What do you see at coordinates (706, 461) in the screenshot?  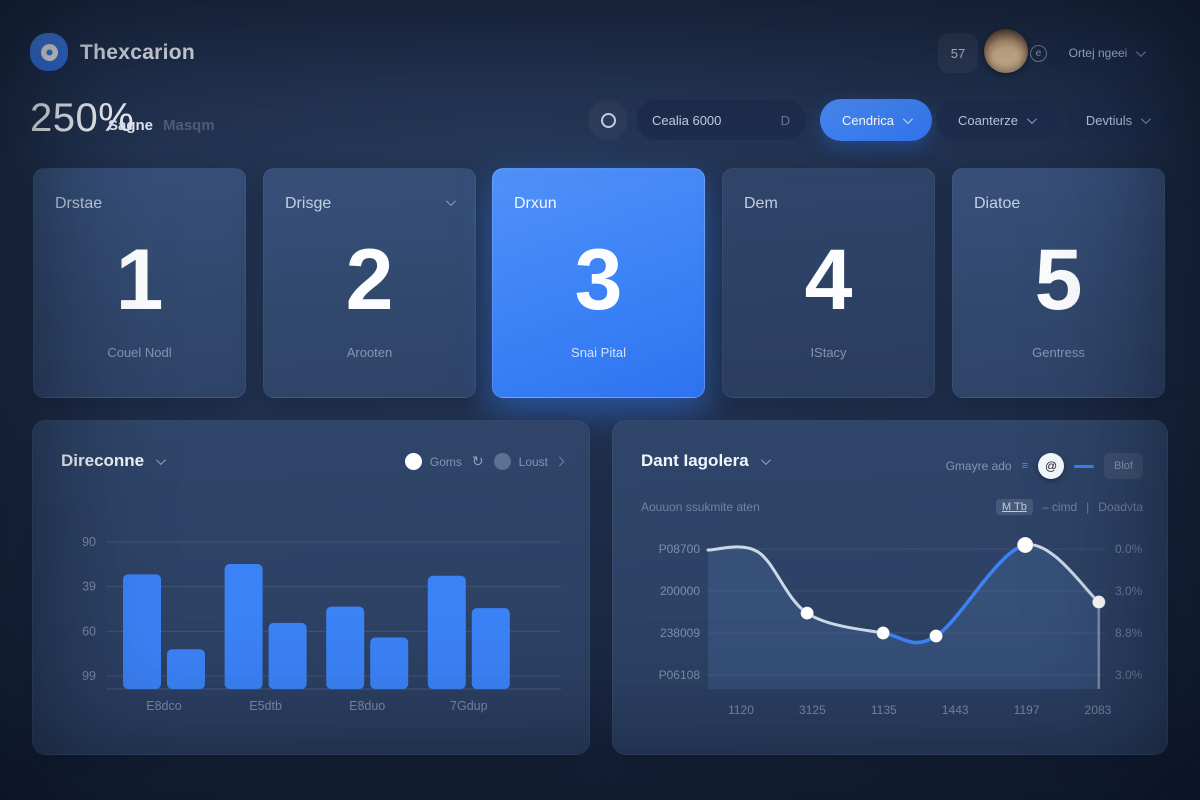 I see `line-panel-title: Dant Iagolera` at bounding box center [706, 461].